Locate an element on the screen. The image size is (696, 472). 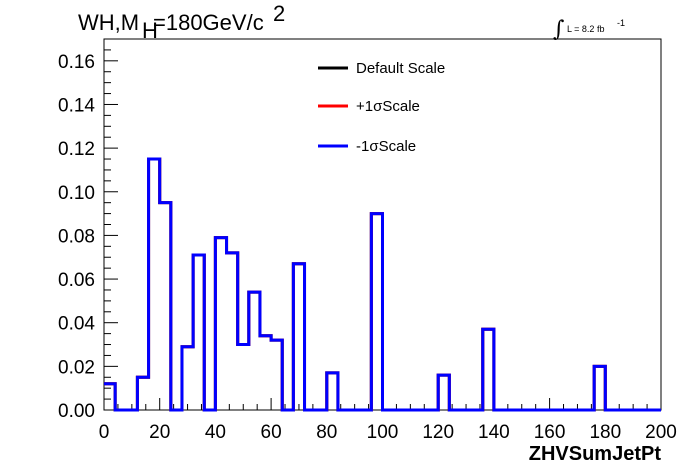
title-main: WH,M is located at coordinates (108, 22).